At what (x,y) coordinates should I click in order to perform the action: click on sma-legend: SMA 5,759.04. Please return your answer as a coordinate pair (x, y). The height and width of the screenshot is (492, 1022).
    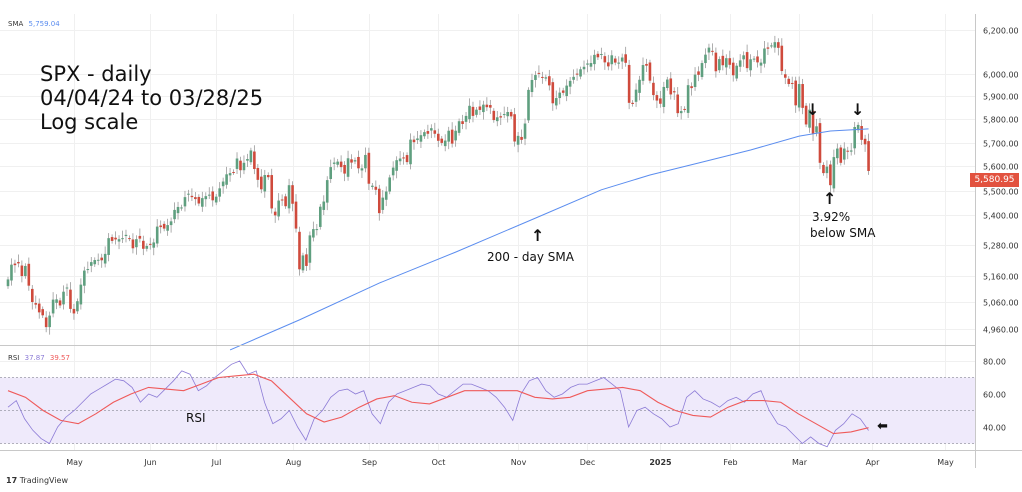
    Looking at the image, I should click on (34, 24).